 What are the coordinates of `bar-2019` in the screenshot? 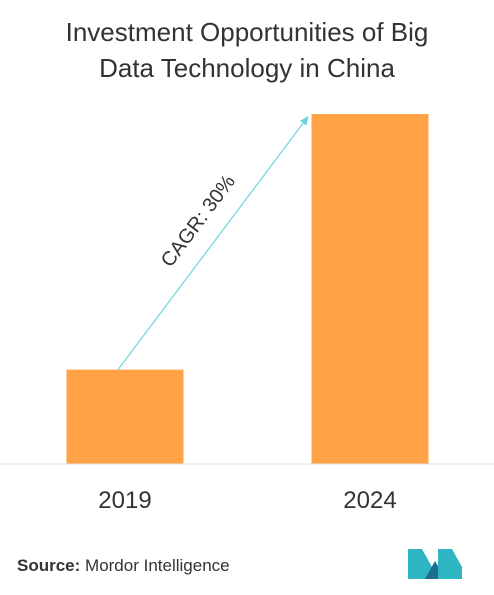 It's located at (125, 416).